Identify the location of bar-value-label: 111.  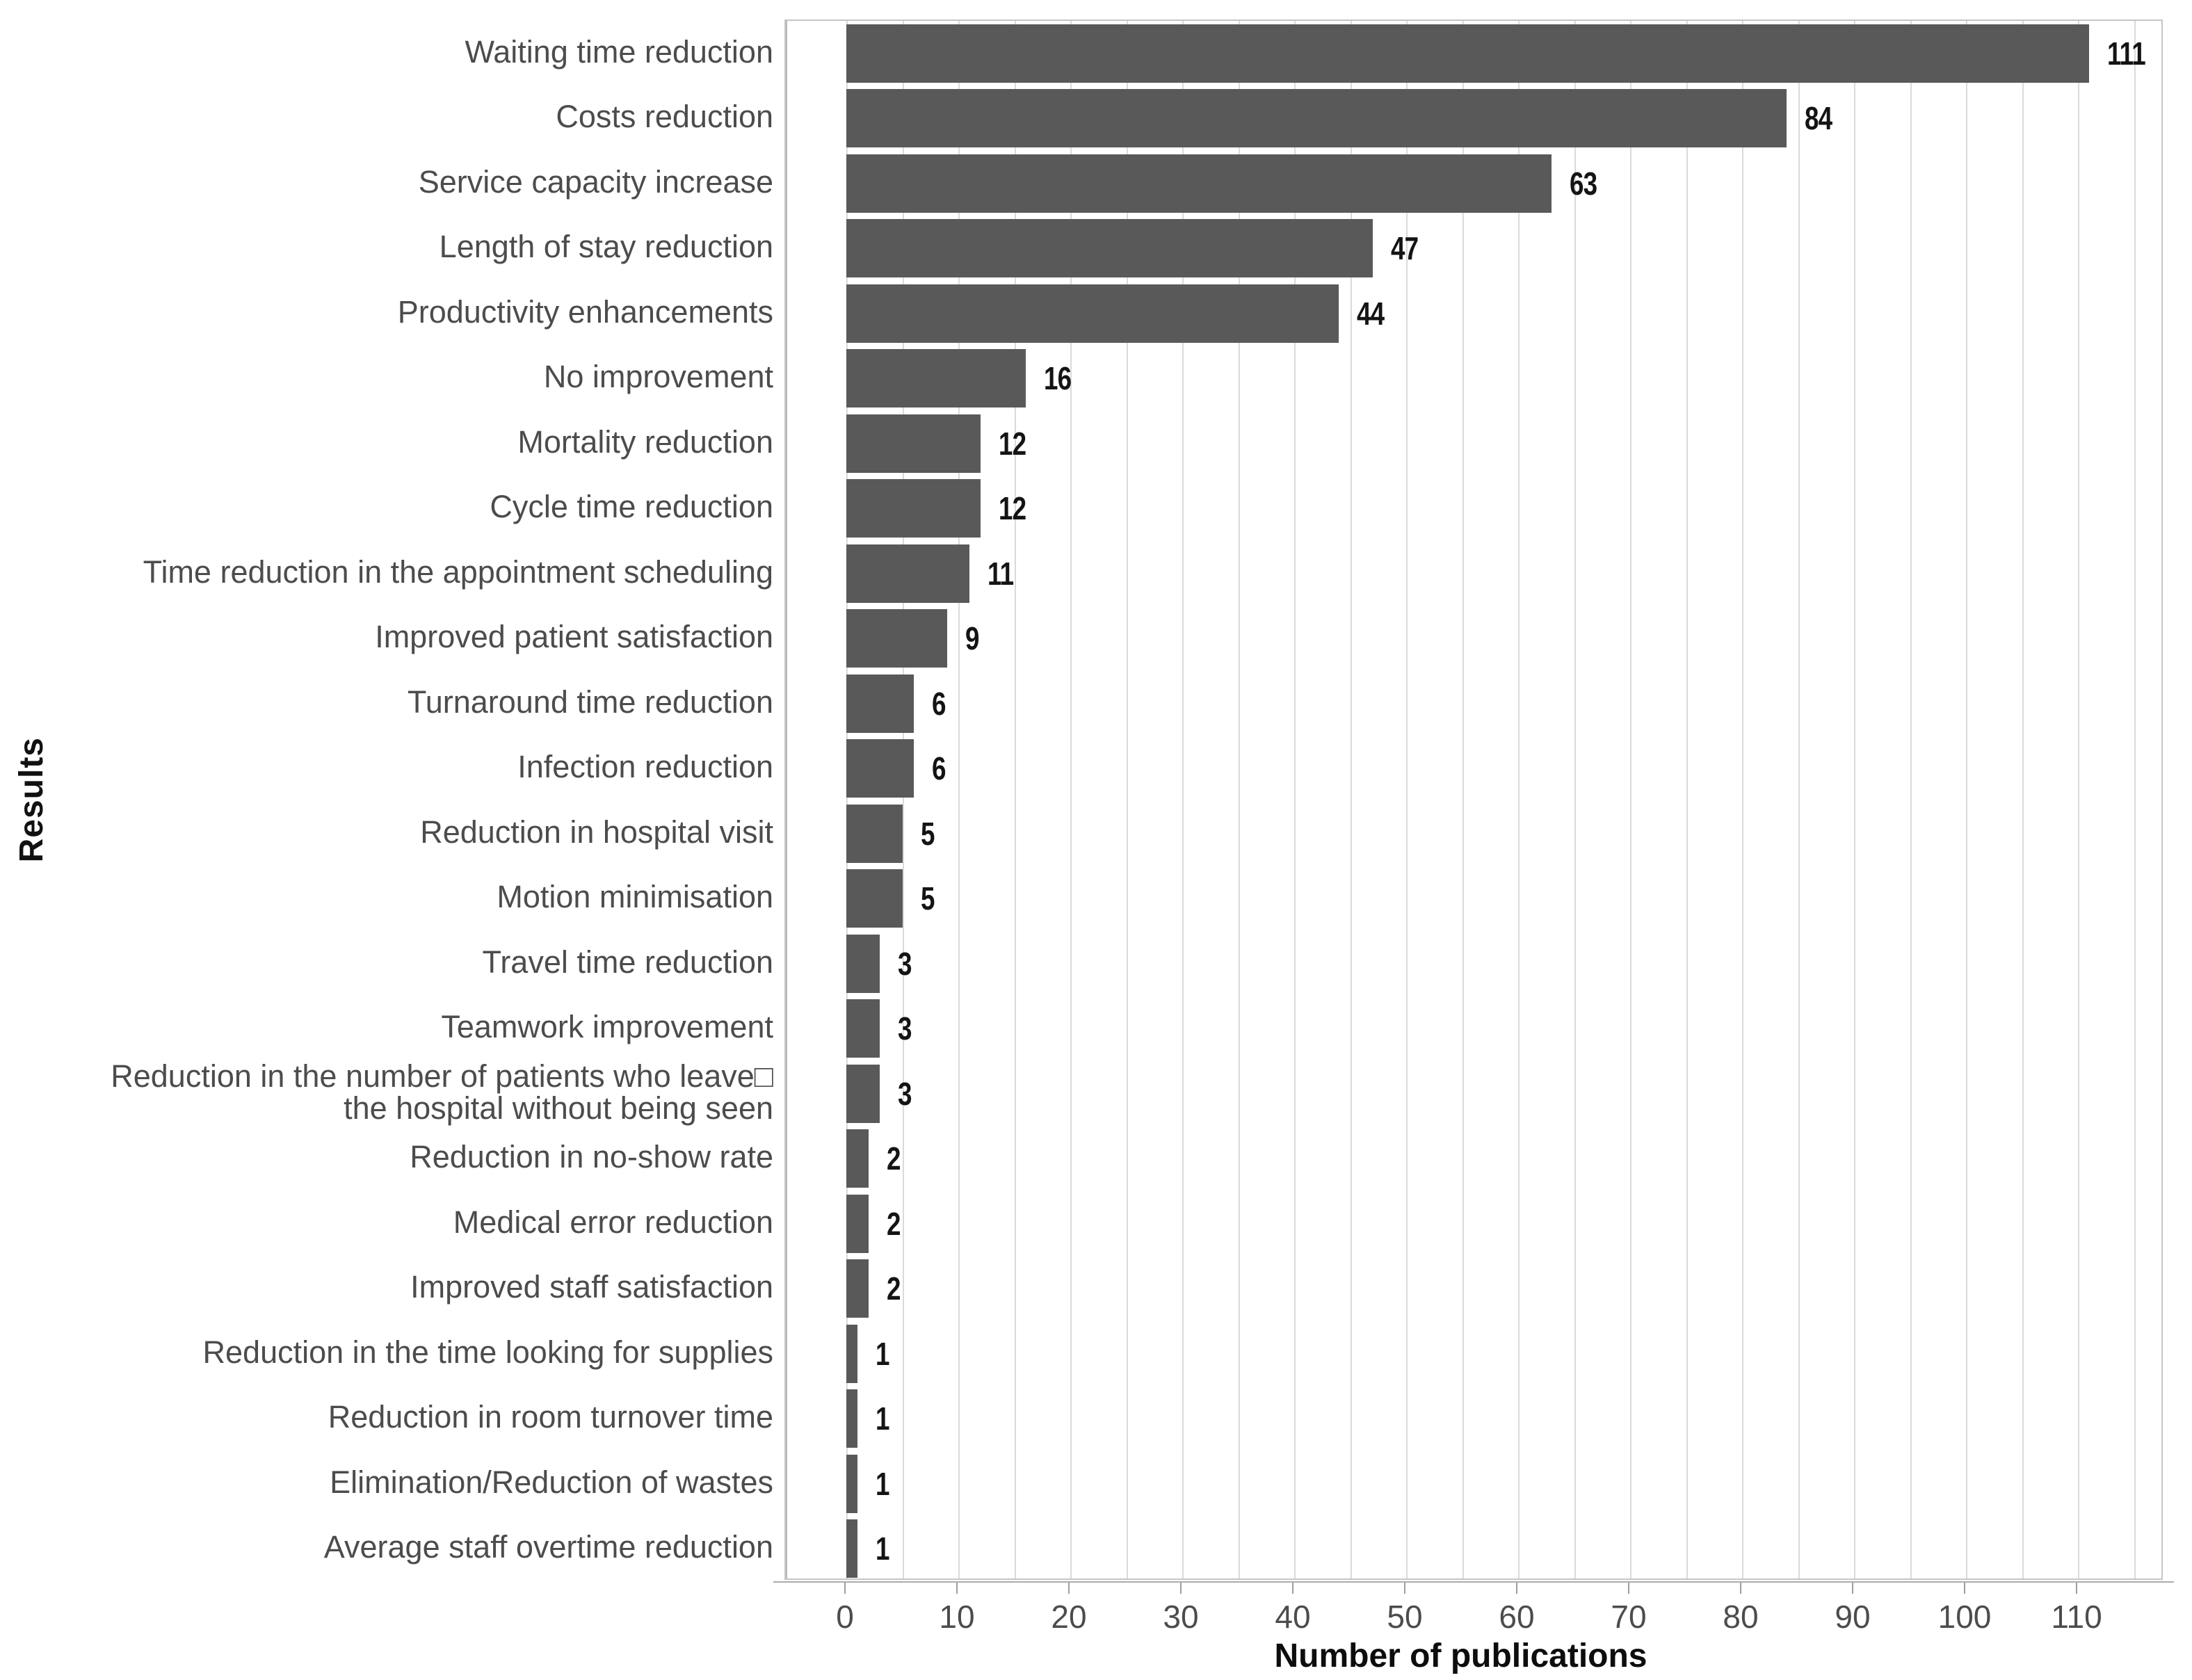
(2126, 54).